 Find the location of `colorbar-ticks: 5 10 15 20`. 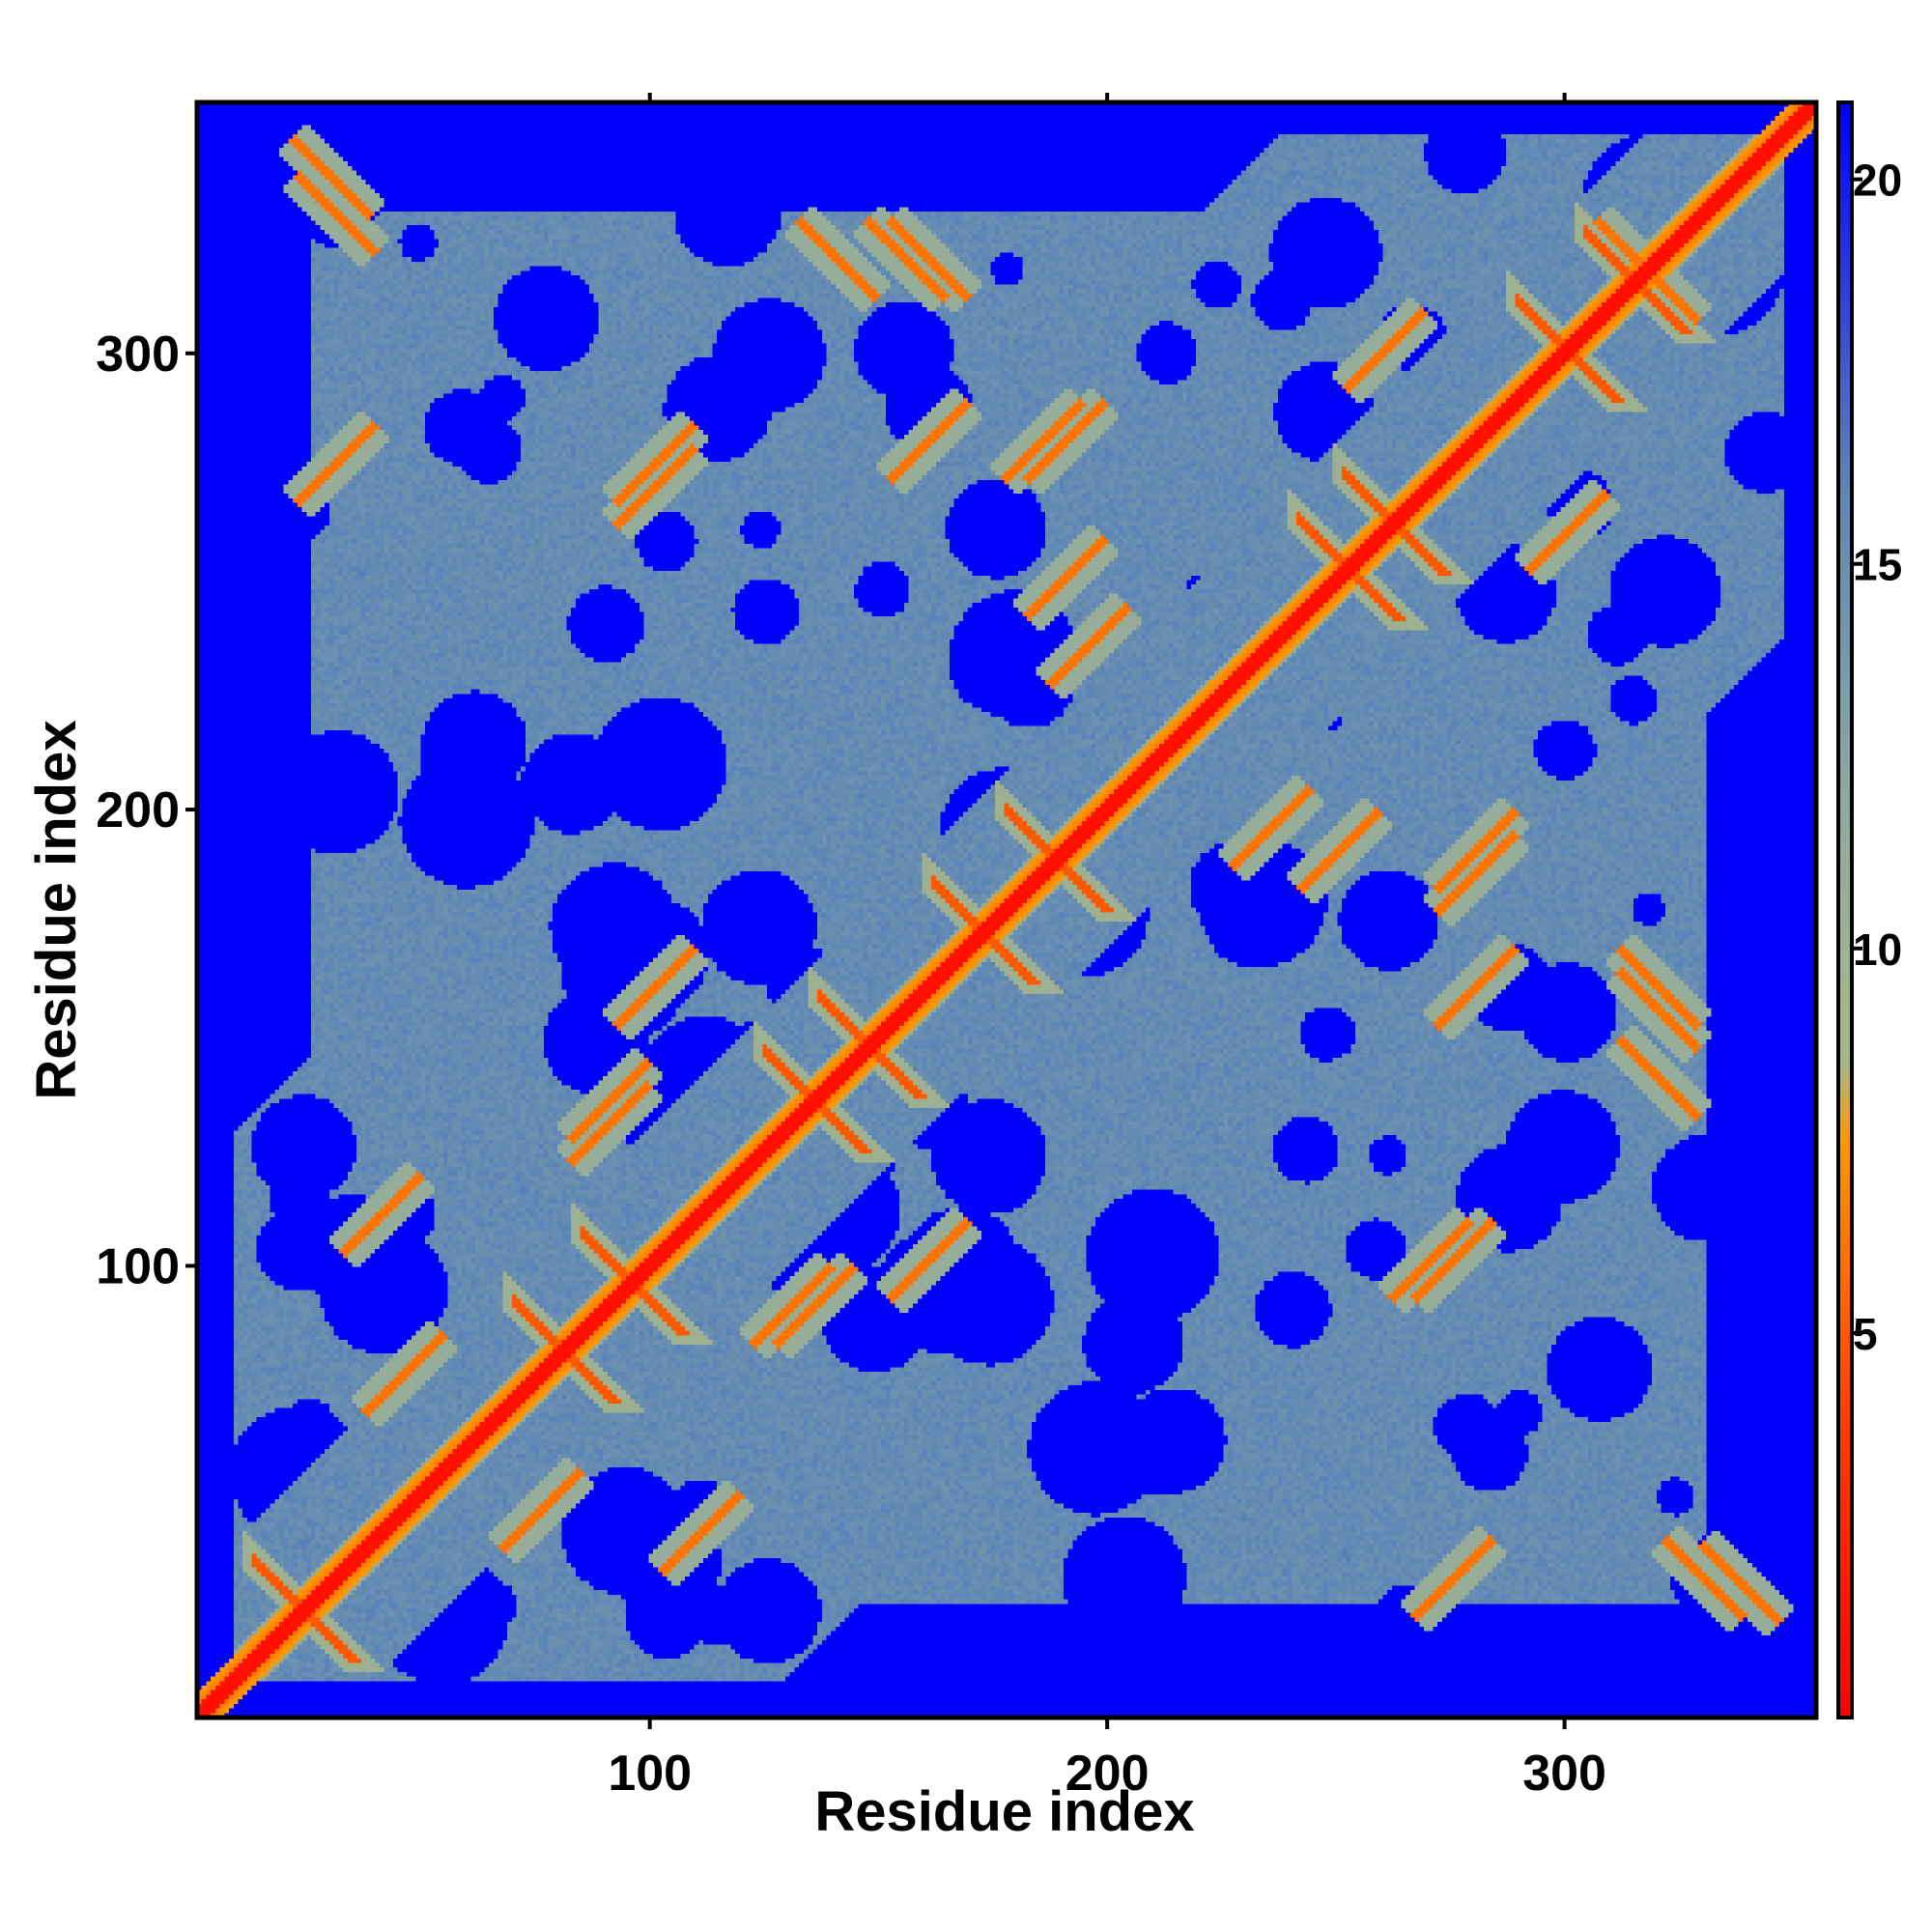

colorbar-ticks: 5 10 15 20 is located at coordinates (1877, 757).